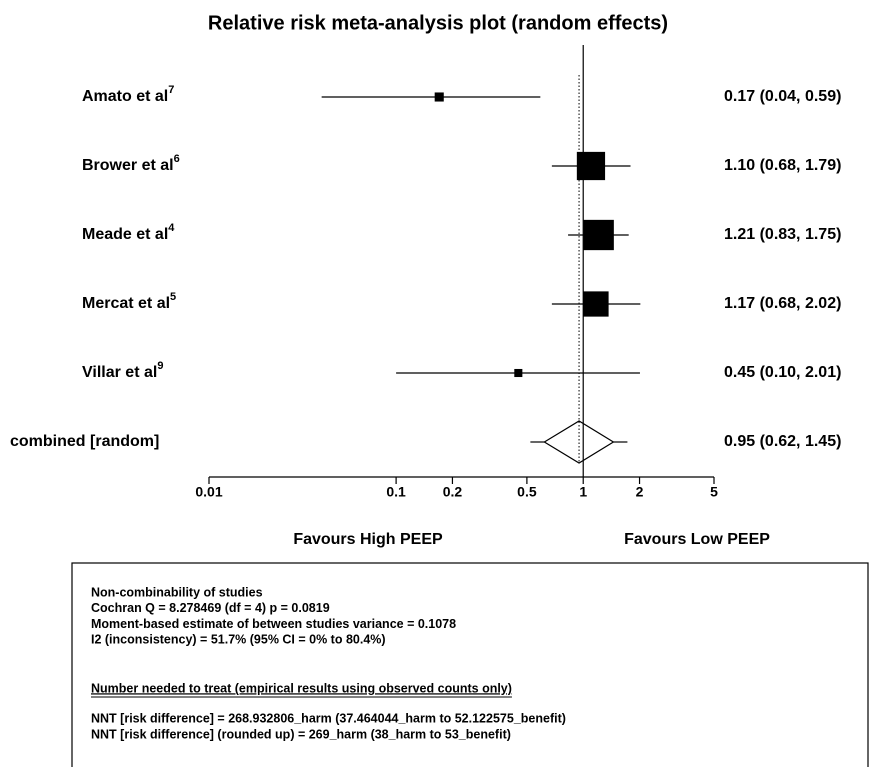  I want to click on combined-label: combined [random], so click(84, 441).